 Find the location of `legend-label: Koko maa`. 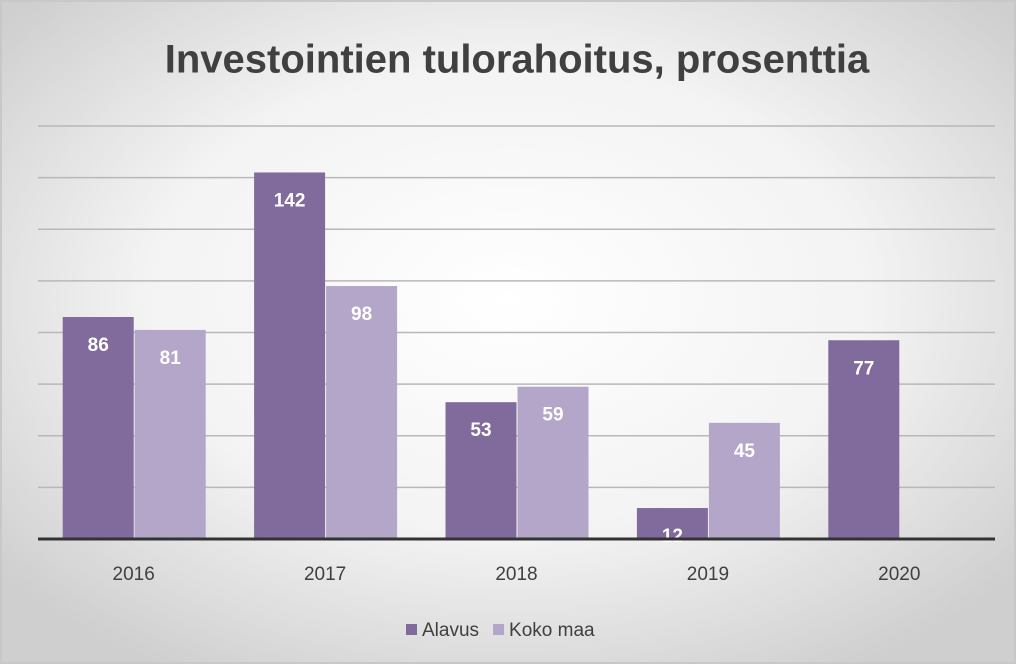

legend-label: Koko maa is located at coordinates (552, 630).